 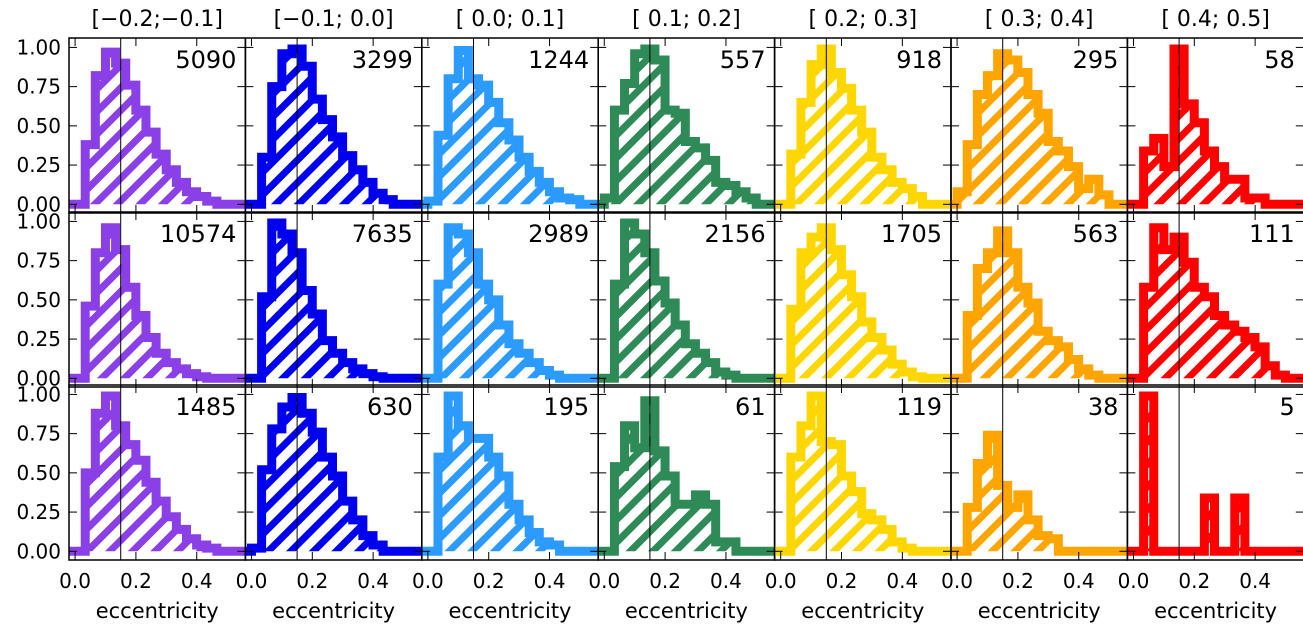 I want to click on histogram-panel: 58, so click(x=1214, y=125).